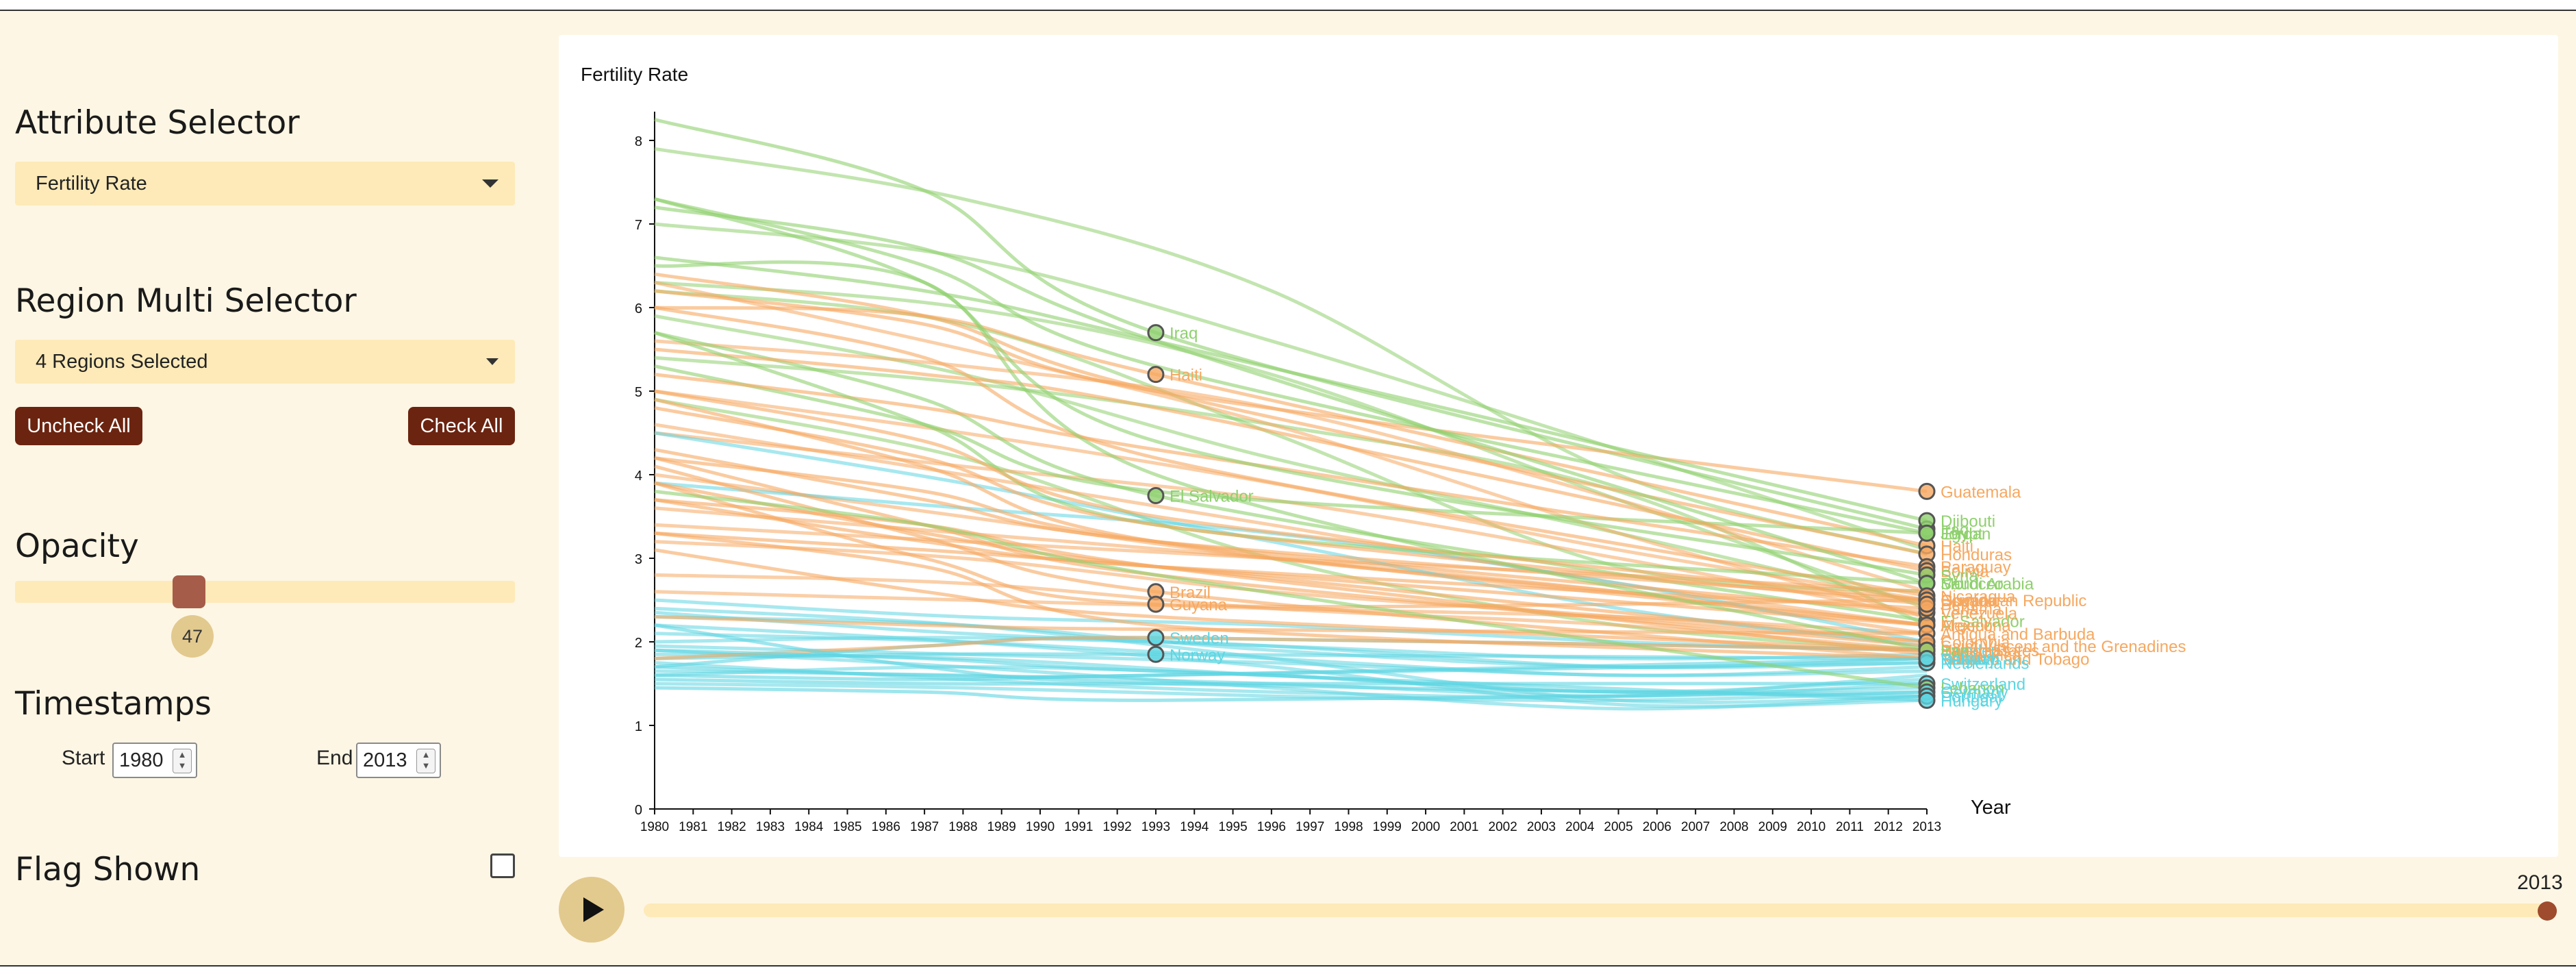 Image resolution: width=2576 pixels, height=972 pixels. I want to click on series-end-label: Egypt, so click(1962, 534).